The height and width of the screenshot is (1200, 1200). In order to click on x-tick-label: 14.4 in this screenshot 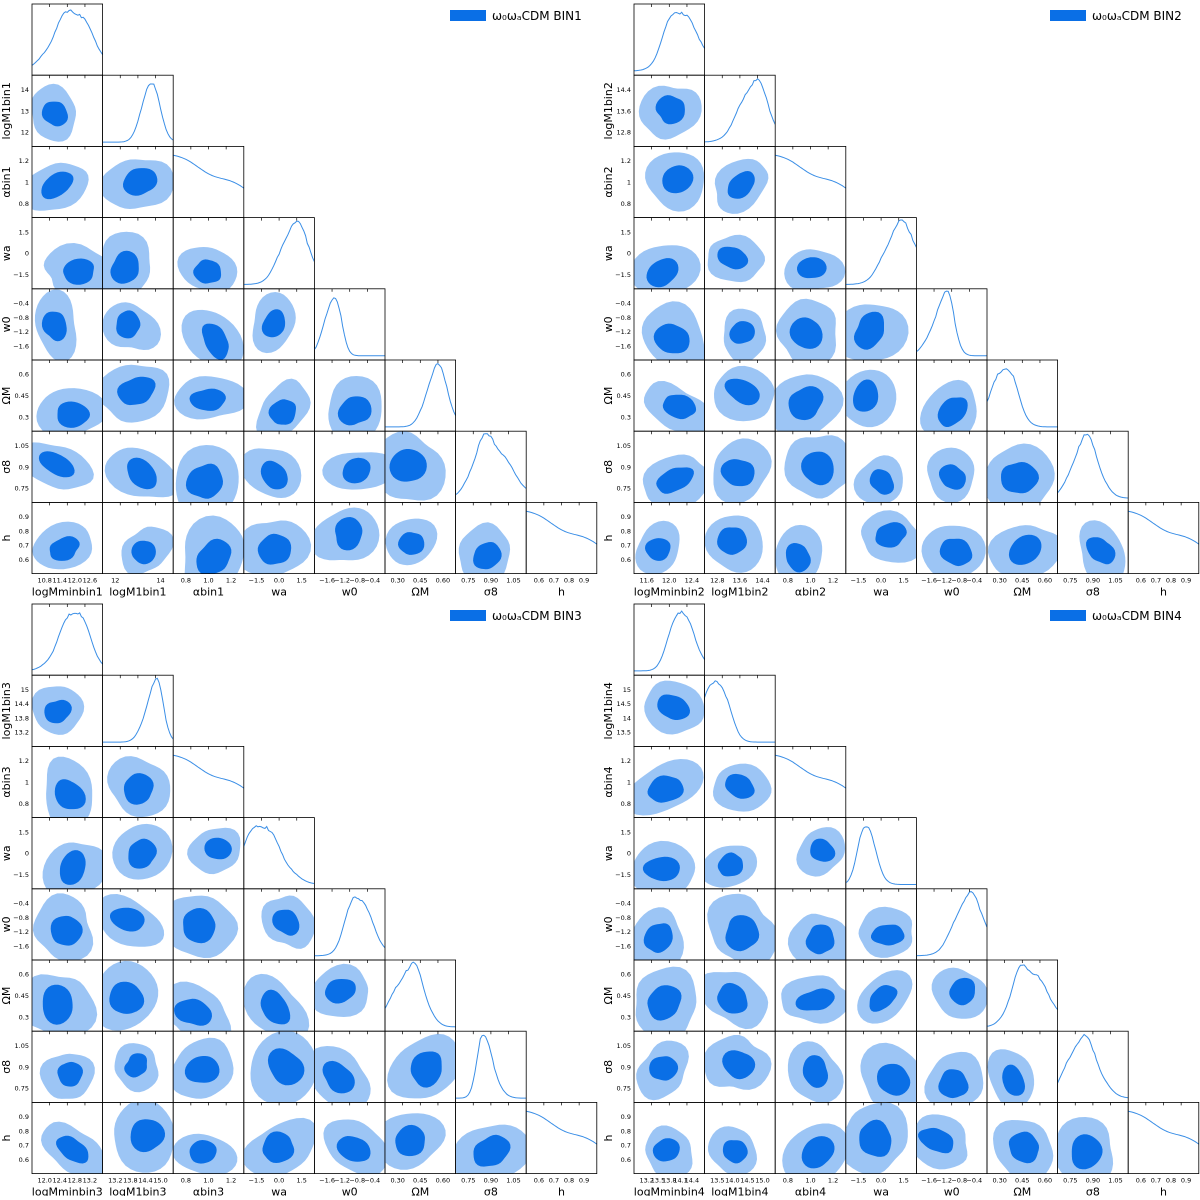, I will do `click(762, 581)`.